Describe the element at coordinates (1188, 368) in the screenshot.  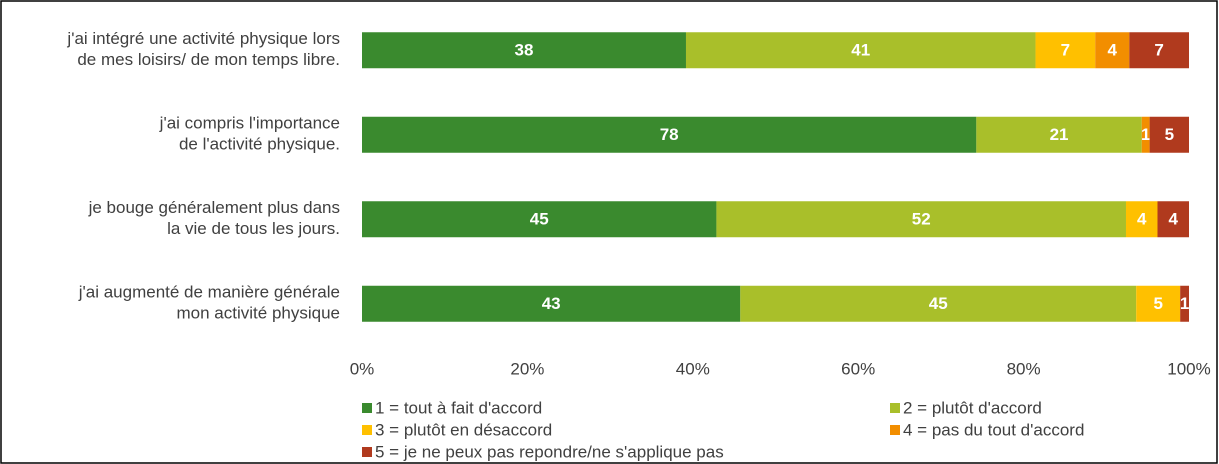
I see `x-tick-label: 100%` at that location.